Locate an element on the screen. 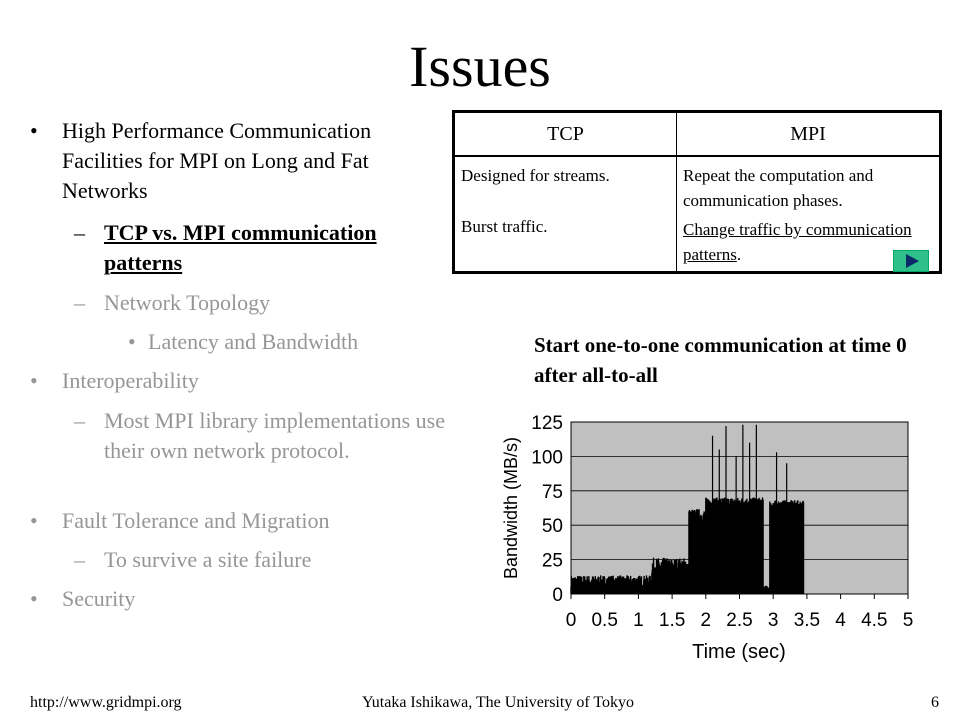  x-tick-label: 1.5 is located at coordinates (672, 620).